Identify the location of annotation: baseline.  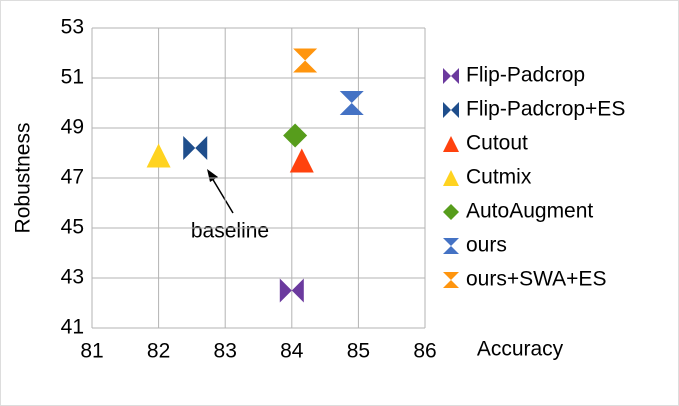
(230, 231).